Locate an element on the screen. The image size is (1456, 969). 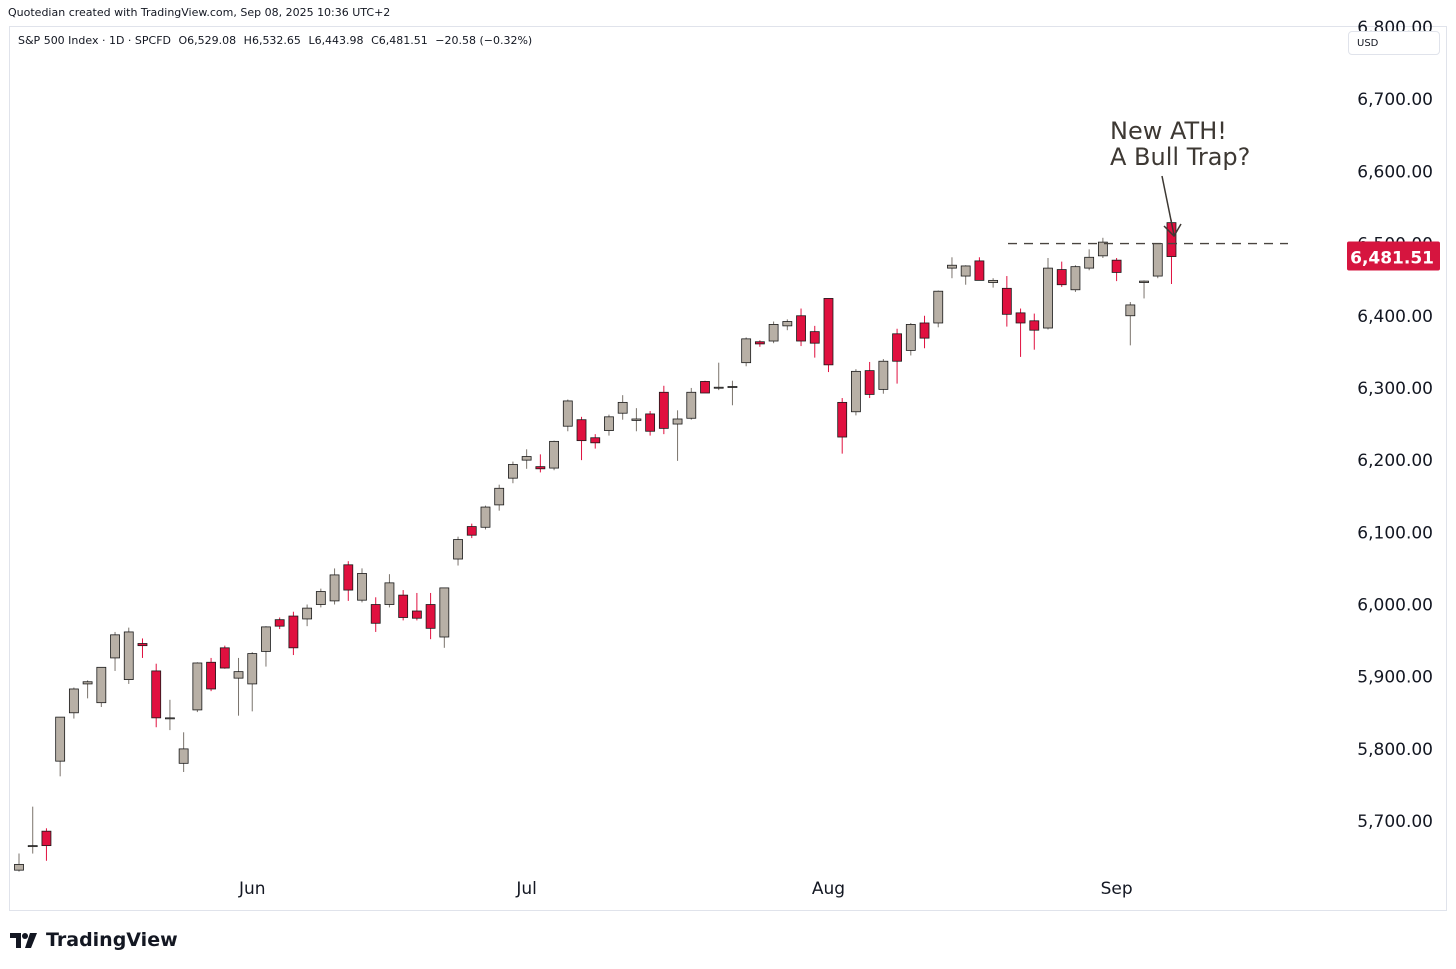
legend-close: C6,481.51 is located at coordinates (399, 40).